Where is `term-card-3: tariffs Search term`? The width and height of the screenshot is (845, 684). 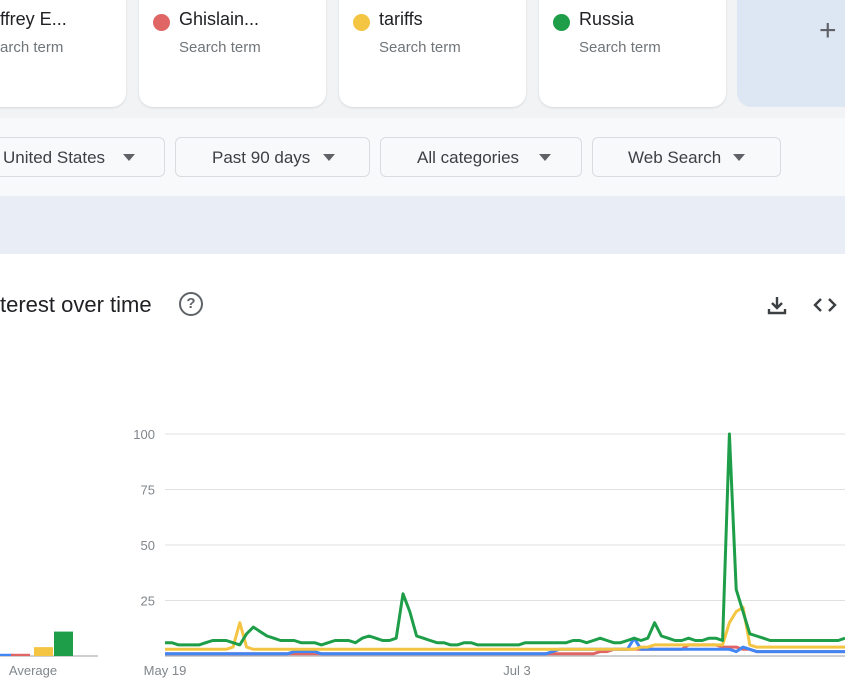 term-card-3: tariffs Search term is located at coordinates (432, 53).